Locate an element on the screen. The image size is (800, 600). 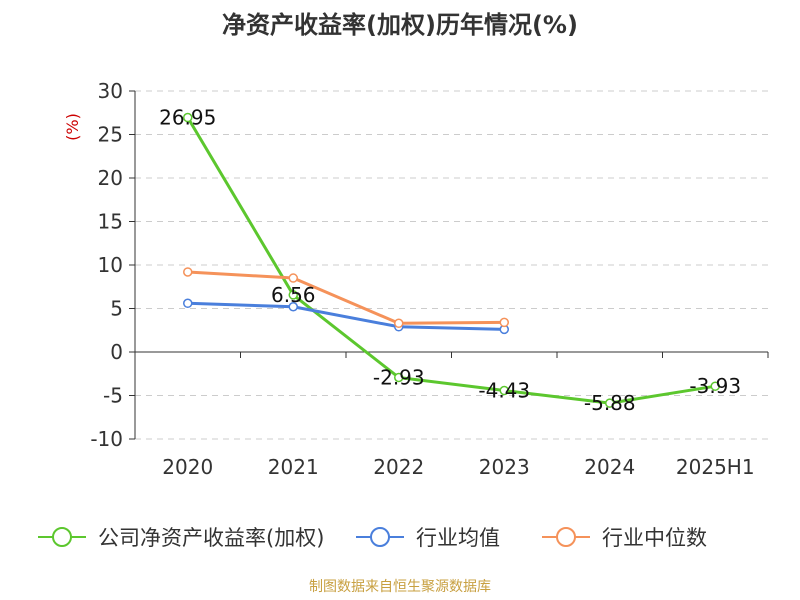
data-label: -4.43 is located at coordinates (504, 391).